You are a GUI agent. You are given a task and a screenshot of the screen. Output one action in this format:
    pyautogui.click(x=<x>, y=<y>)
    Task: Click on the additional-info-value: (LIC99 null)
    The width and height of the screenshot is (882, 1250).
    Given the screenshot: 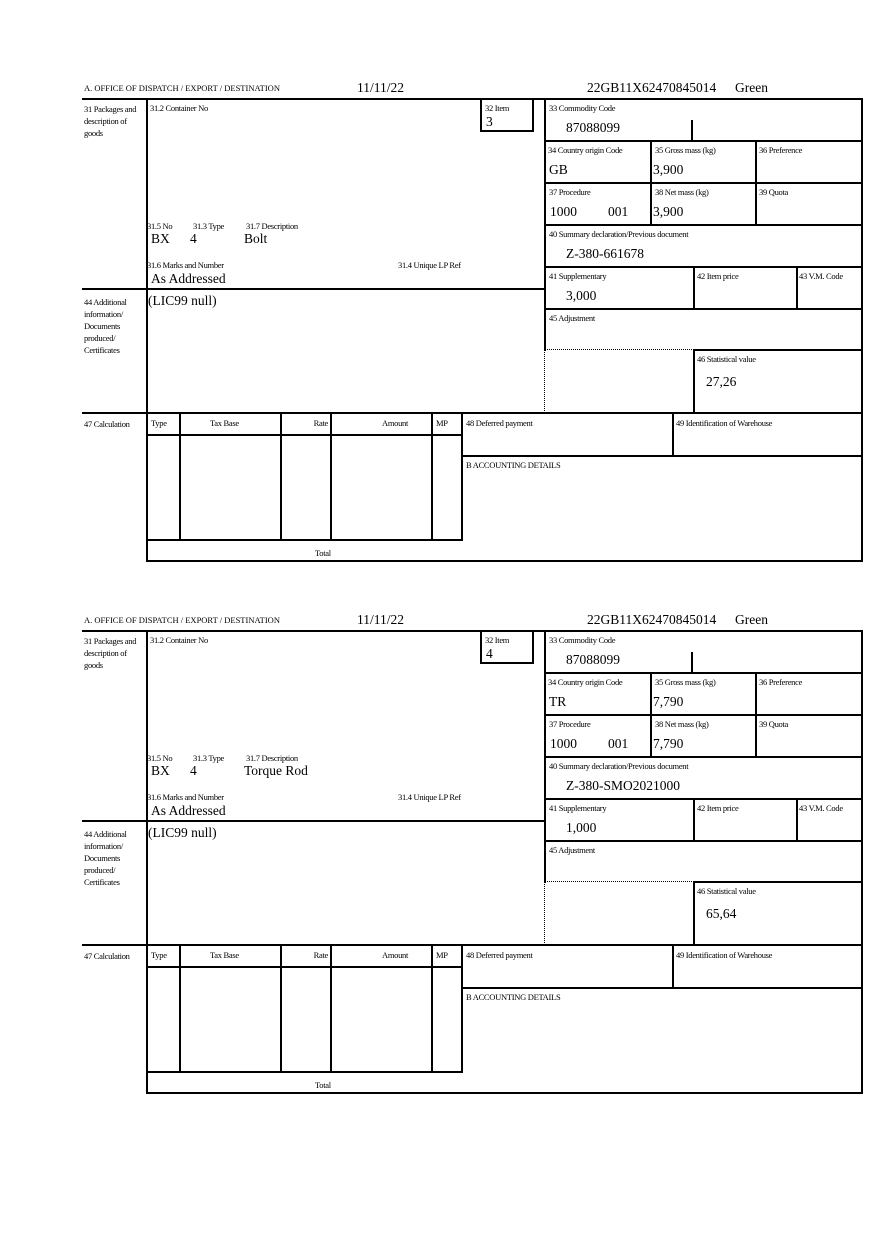 What is the action you would take?
    pyautogui.click(x=182, y=301)
    